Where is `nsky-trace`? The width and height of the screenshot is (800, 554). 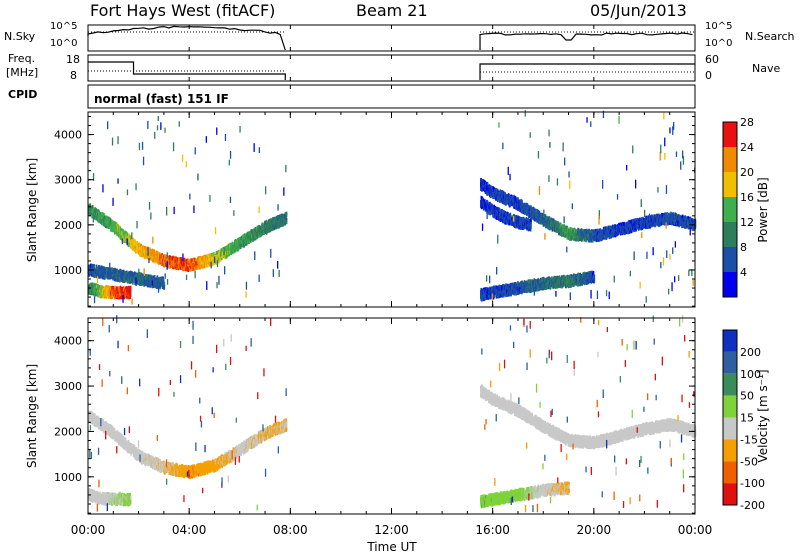
nsky-trace is located at coordinates (390, 38).